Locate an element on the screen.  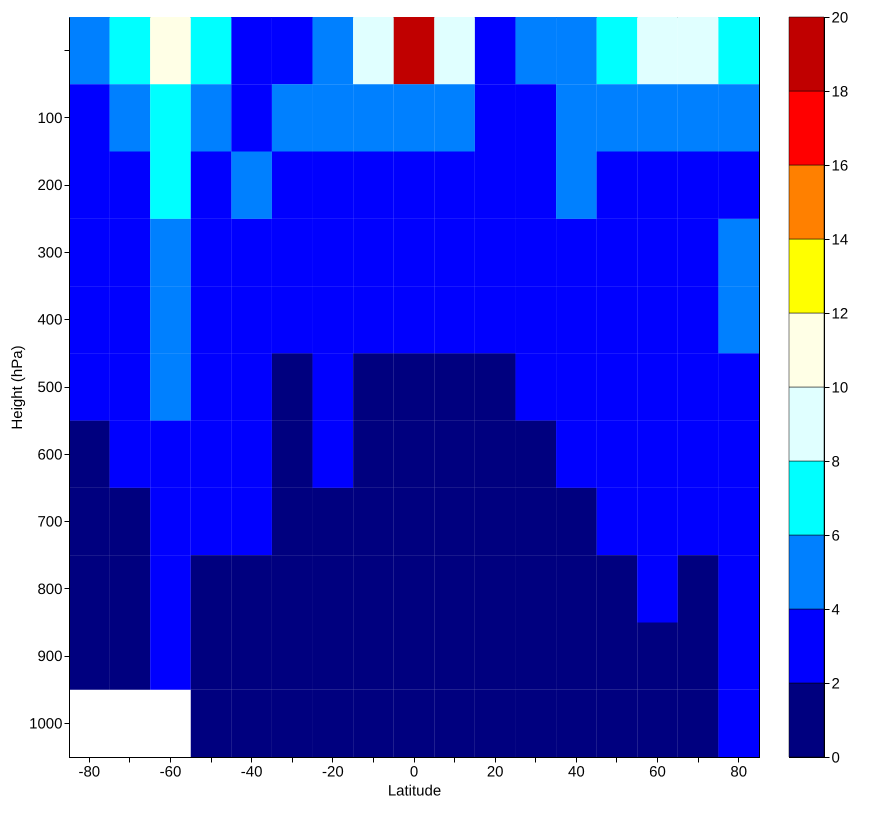
x-tick-label: 60 is located at coordinates (657, 772).